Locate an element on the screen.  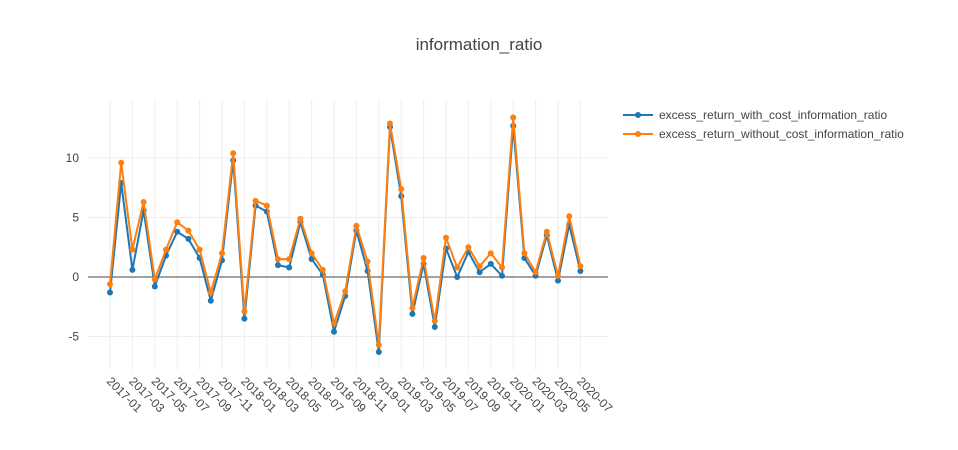
y-tick-label: -5 is located at coordinates (73, 337).